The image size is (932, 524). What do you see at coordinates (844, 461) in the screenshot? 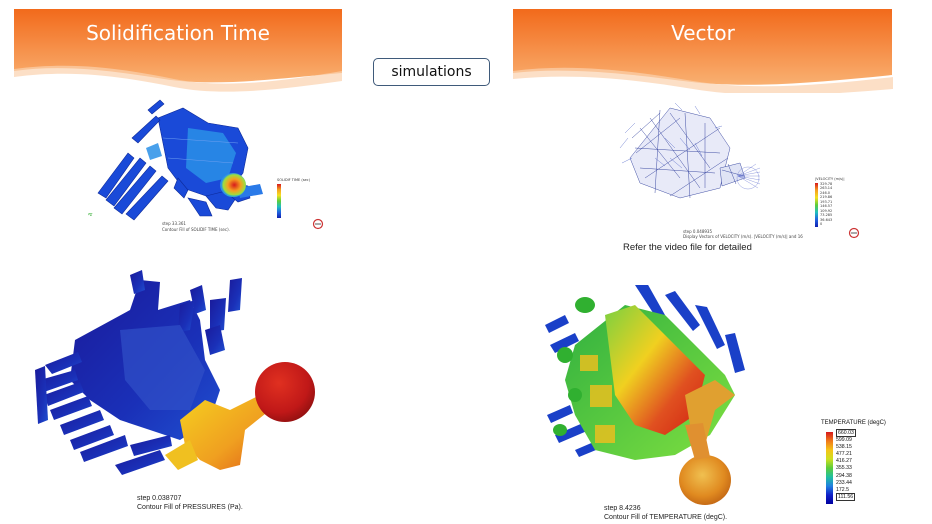
I see `legend-value: 416.27` at bounding box center [844, 461].